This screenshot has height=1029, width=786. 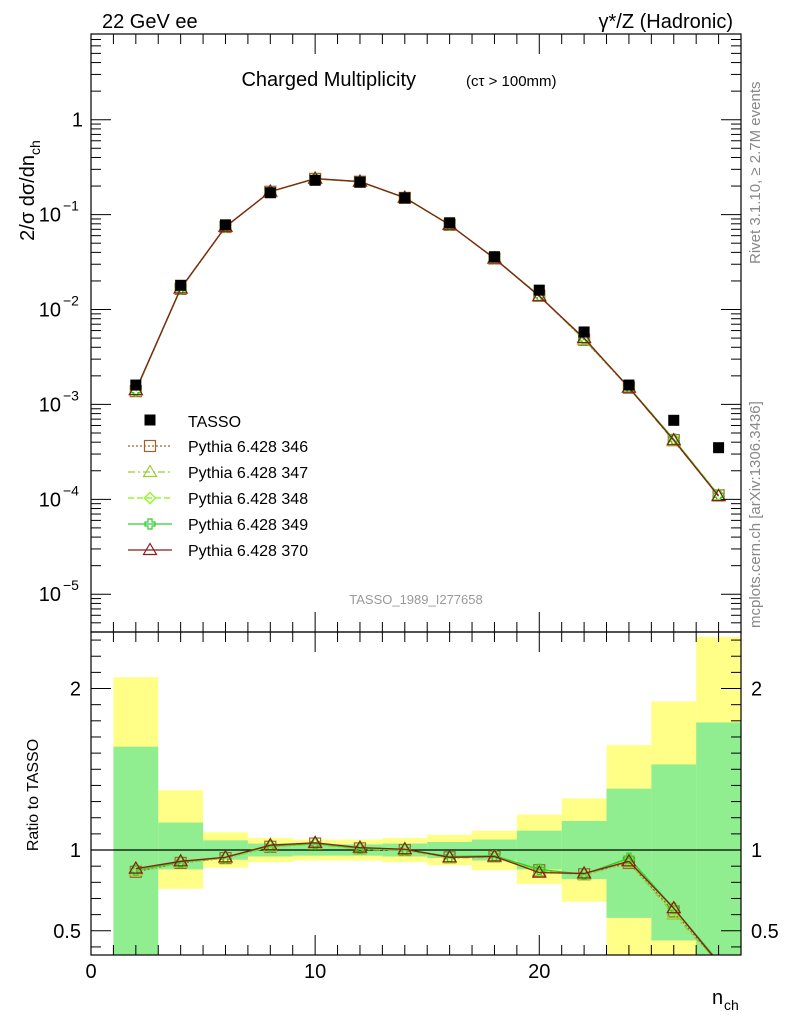 I want to click on ratio-y-tick-label-right: 1, so click(x=756, y=851).